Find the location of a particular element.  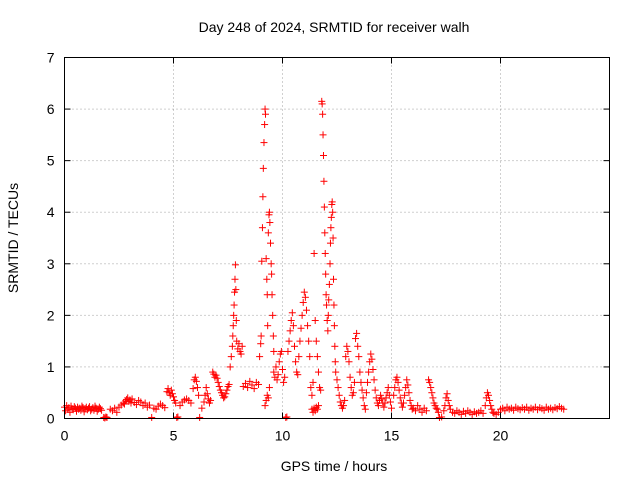

x-tick-label: 20 is located at coordinates (501, 436).